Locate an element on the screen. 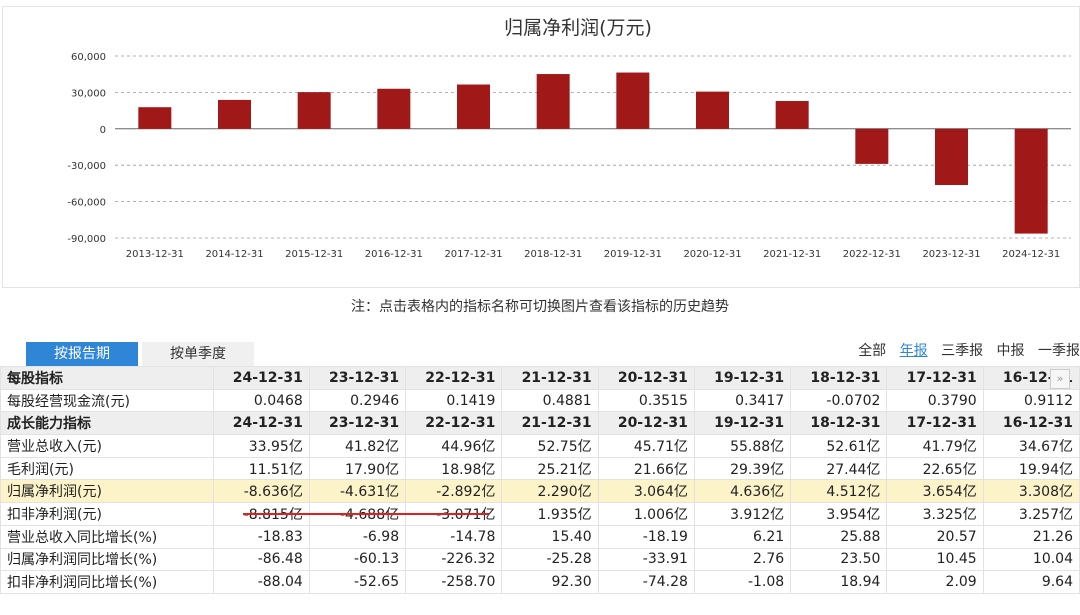 The image size is (1080, 615). value-cell: 0.9112 is located at coordinates (1031, 400).